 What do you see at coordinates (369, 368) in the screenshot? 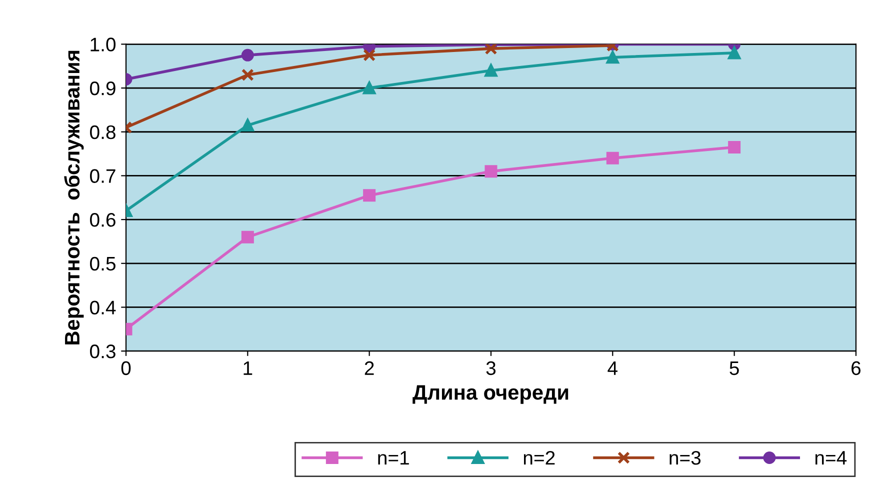
I see `x-tick-label: 2` at bounding box center [369, 368].